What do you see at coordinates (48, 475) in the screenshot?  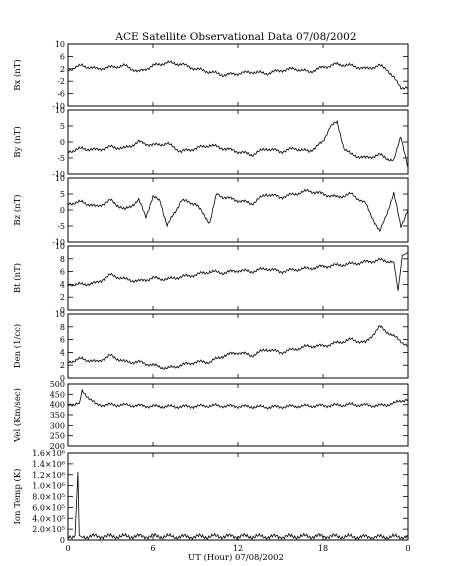 I see `y-tick-label-temp: 1.2×10⁶` at bounding box center [48, 475].